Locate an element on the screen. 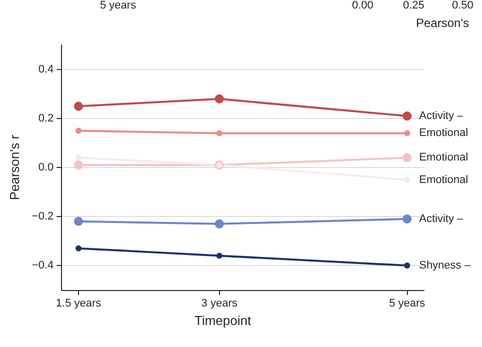 The height and width of the screenshot is (347, 482). x-tick-label: 5 years is located at coordinates (407, 304).